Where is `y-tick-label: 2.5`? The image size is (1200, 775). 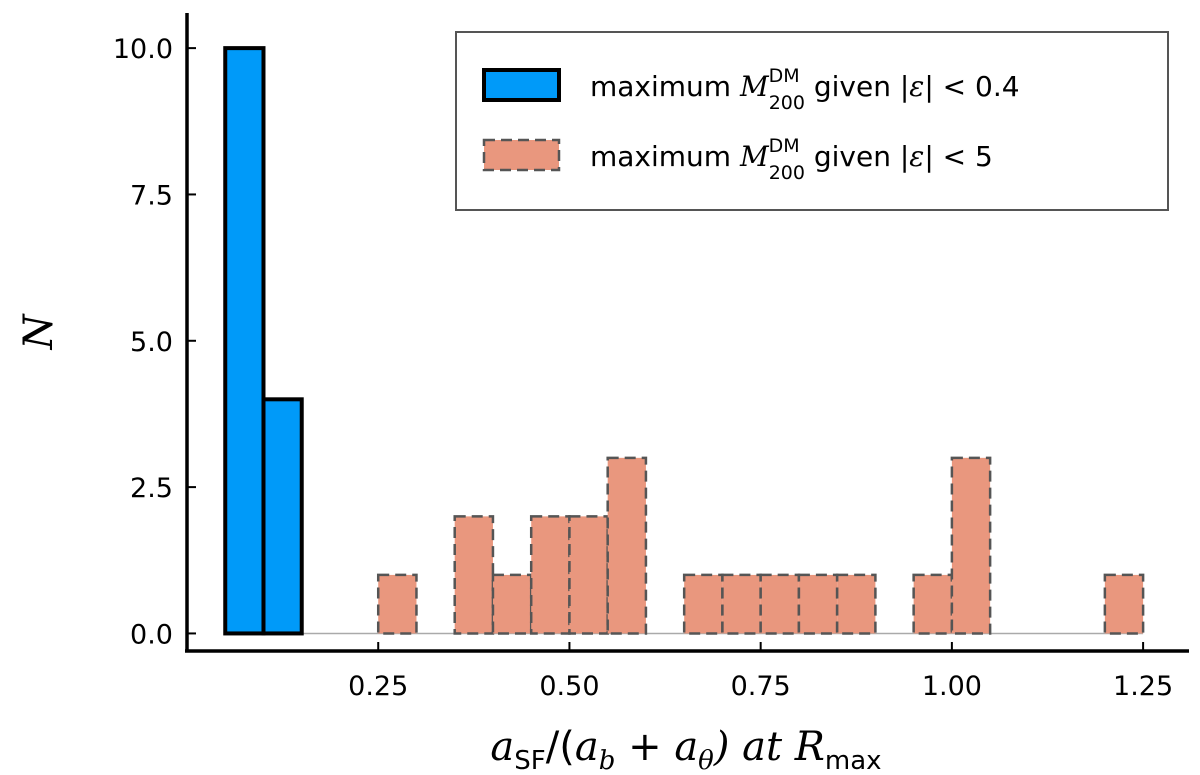 y-tick-label: 2.5 is located at coordinates (151, 488).